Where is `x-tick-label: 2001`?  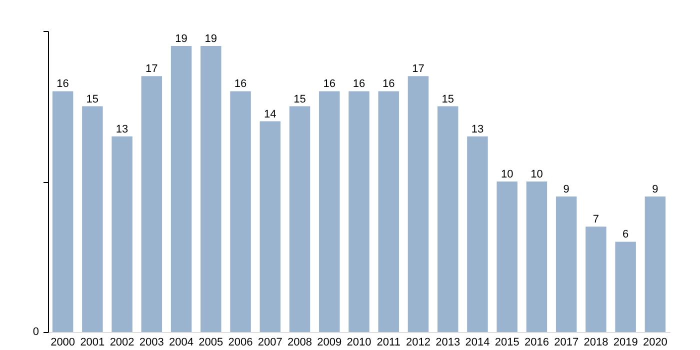
x-tick-label: 2001 is located at coordinates (92, 342).